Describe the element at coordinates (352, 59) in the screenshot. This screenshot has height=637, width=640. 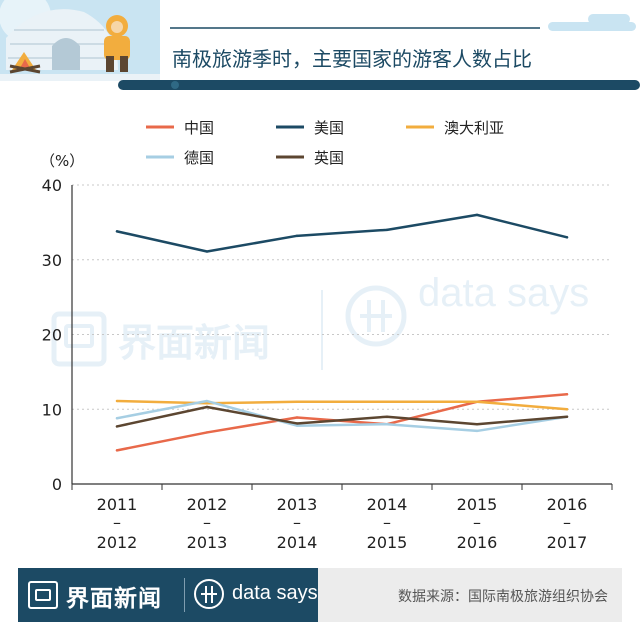
I see `chart-title: 南极旅游季时，主要国家的游客人数占比` at that location.